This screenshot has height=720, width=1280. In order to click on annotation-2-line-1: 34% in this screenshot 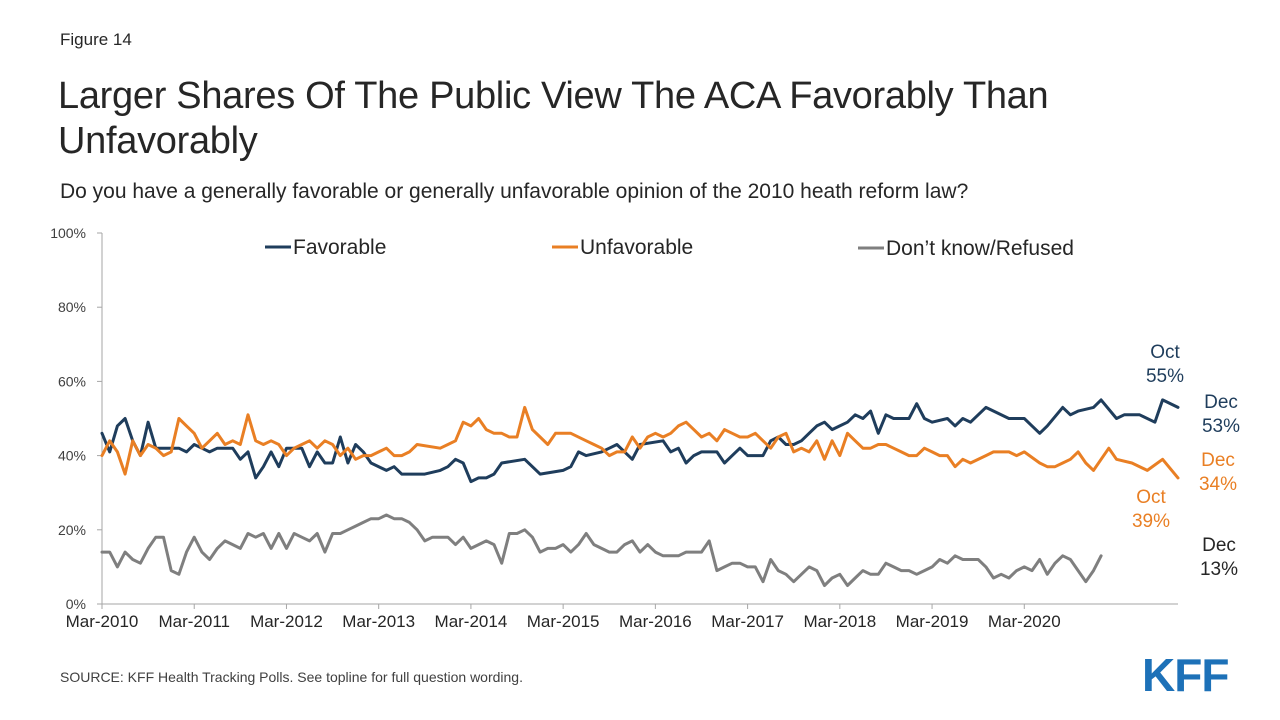, I will do `click(1218, 484)`.